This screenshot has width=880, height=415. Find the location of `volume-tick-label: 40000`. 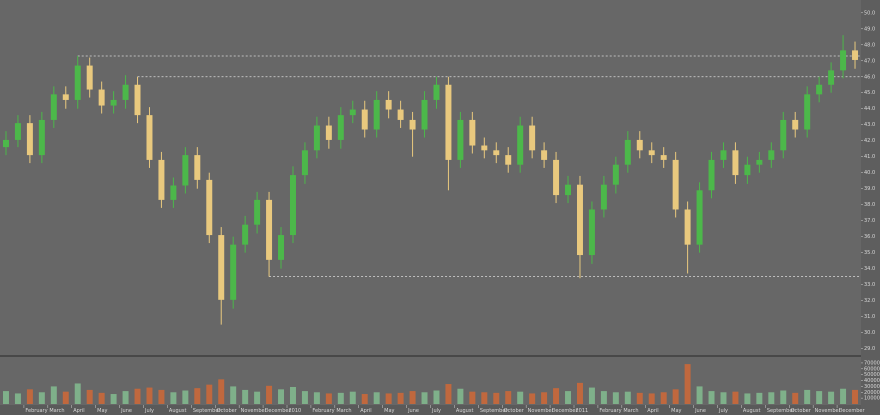

volume-tick-label: 40000 is located at coordinates (872, 381).